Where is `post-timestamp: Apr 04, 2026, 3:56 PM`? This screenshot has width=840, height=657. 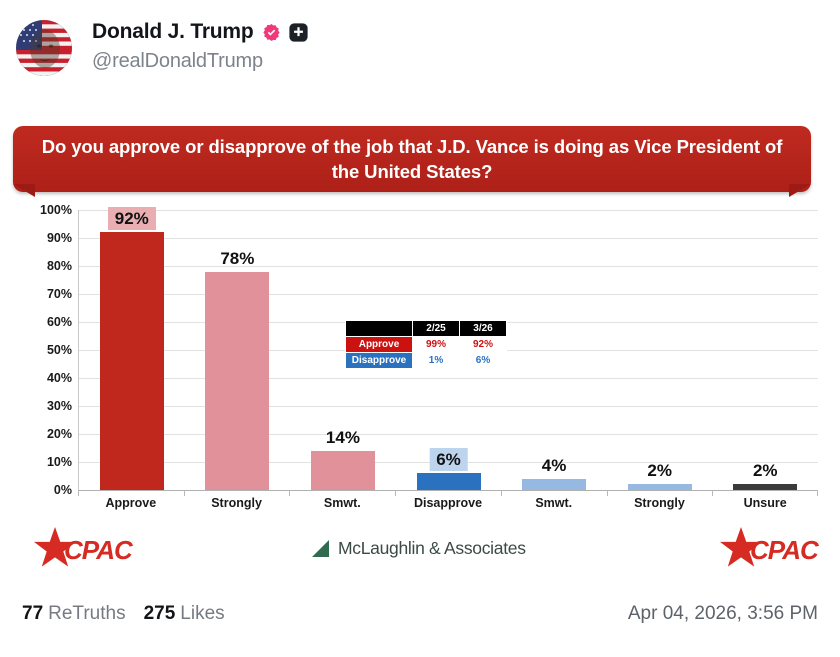
post-timestamp: Apr 04, 2026, 3:56 PM is located at coordinates (722, 613).